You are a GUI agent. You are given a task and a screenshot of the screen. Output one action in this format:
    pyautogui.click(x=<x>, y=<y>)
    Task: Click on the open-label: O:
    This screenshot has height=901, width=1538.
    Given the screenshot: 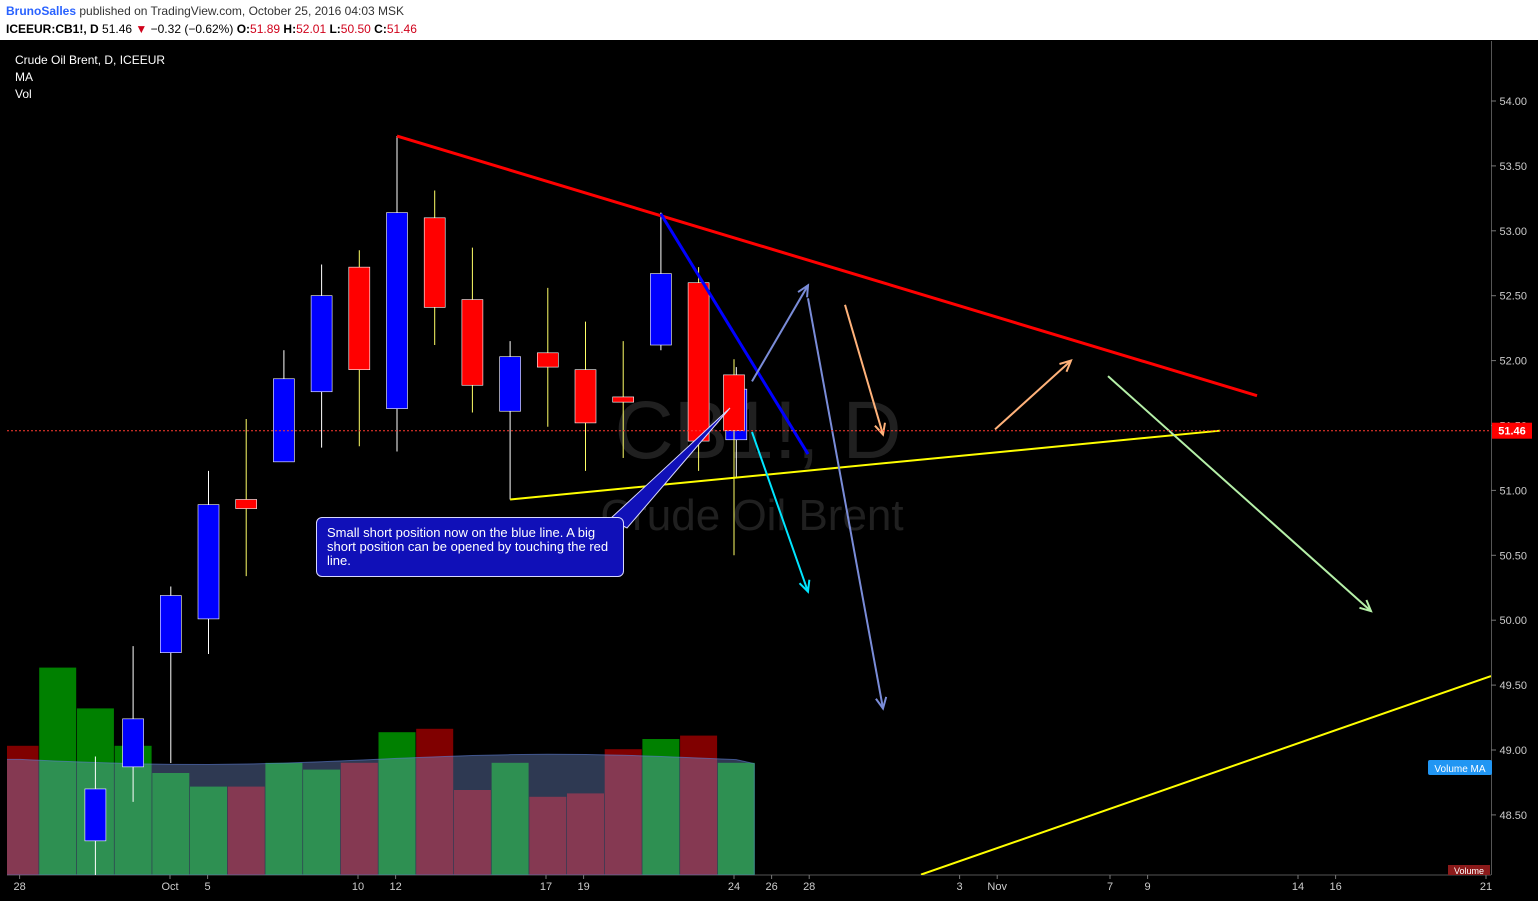 What is the action you would take?
    pyautogui.click(x=243, y=29)
    